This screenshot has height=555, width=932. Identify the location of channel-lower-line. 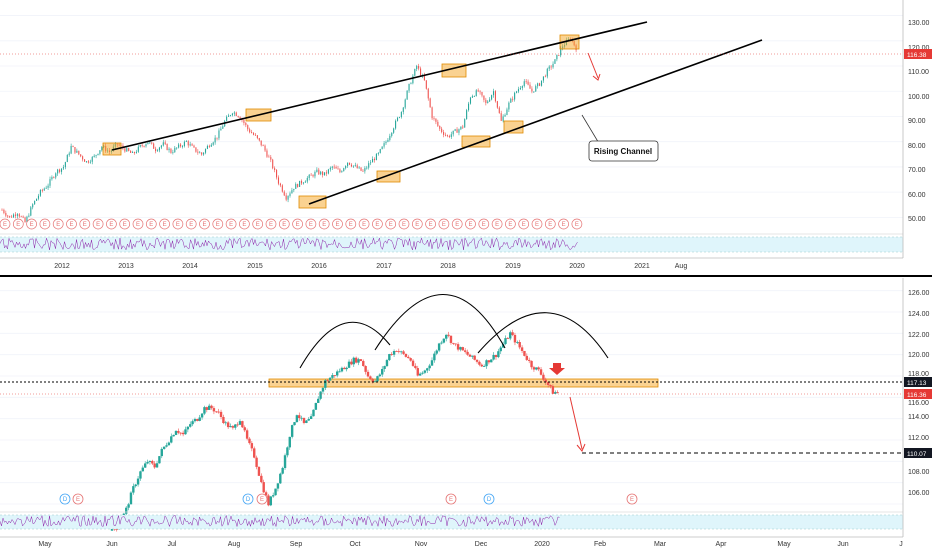
(535, 122).